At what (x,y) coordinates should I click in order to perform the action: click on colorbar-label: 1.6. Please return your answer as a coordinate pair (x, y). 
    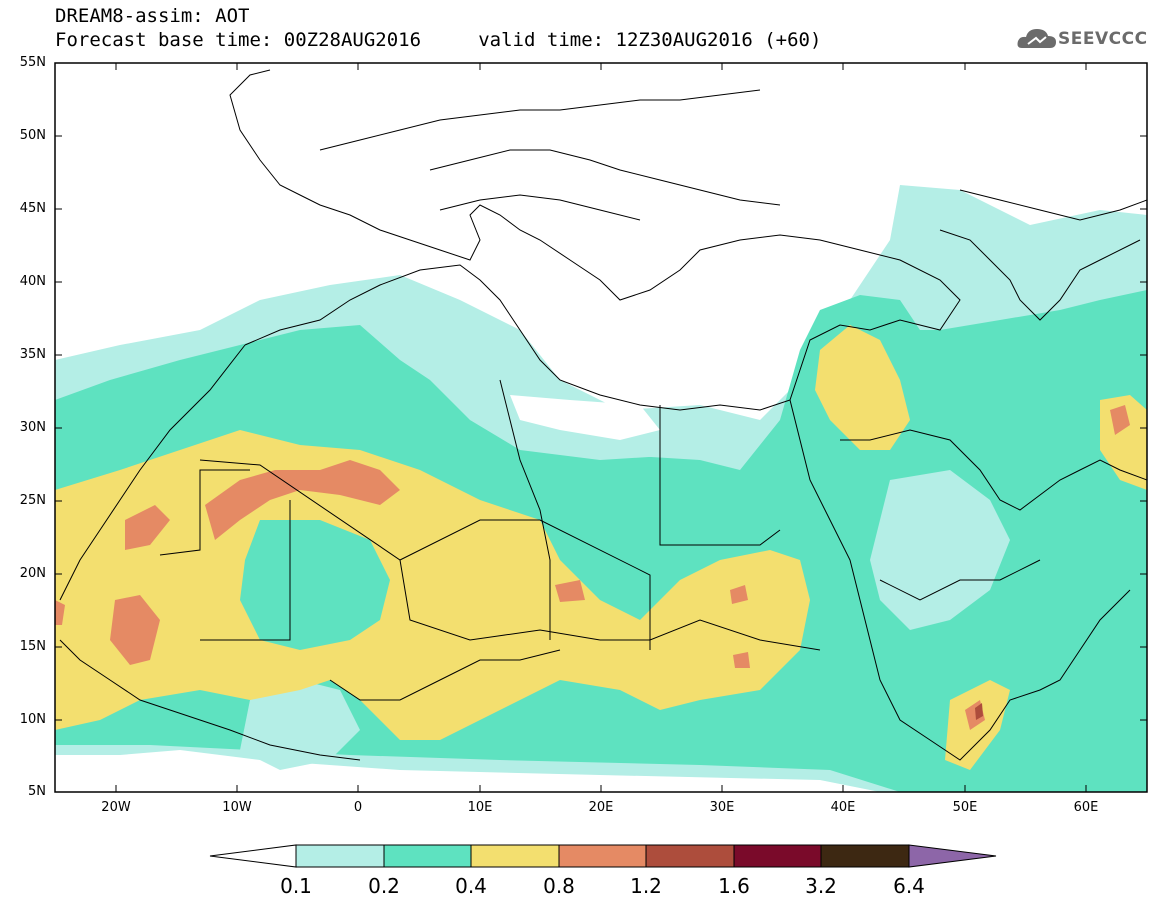
    Looking at the image, I should click on (734, 886).